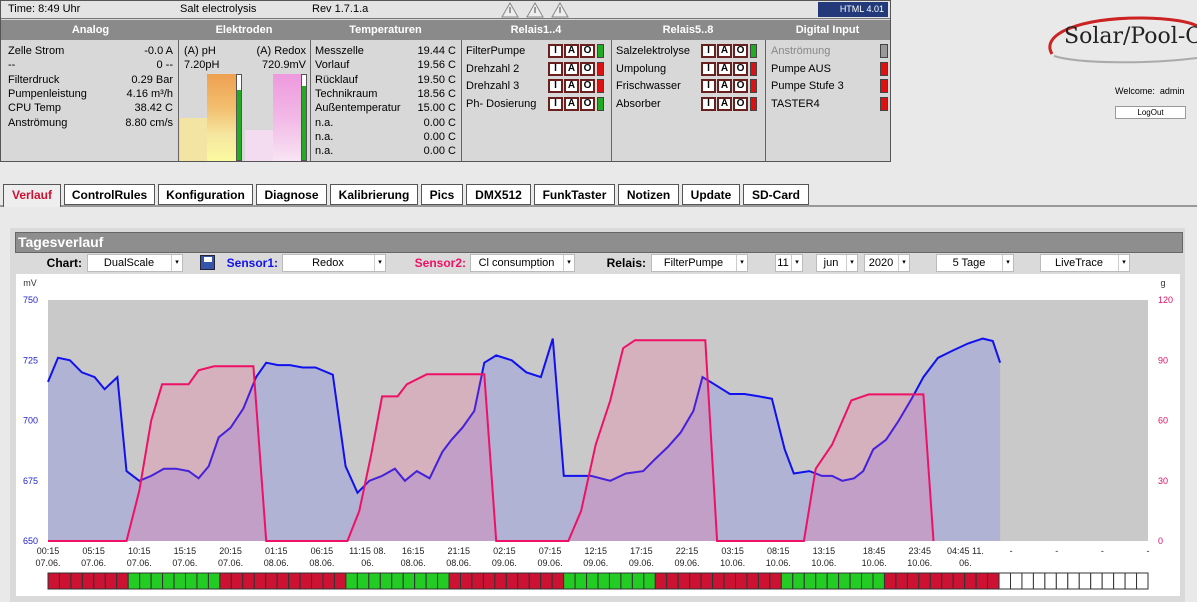 The image size is (1197, 602). I want to click on x-tick-label: 18:45 10.06., so click(874, 557).